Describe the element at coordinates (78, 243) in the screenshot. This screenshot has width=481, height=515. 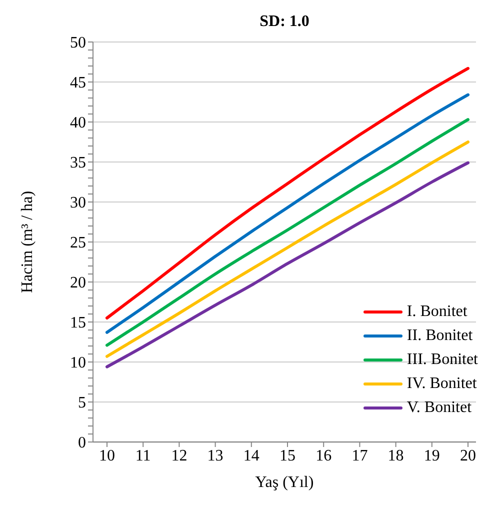
I see `y-tick-label: 25` at that location.